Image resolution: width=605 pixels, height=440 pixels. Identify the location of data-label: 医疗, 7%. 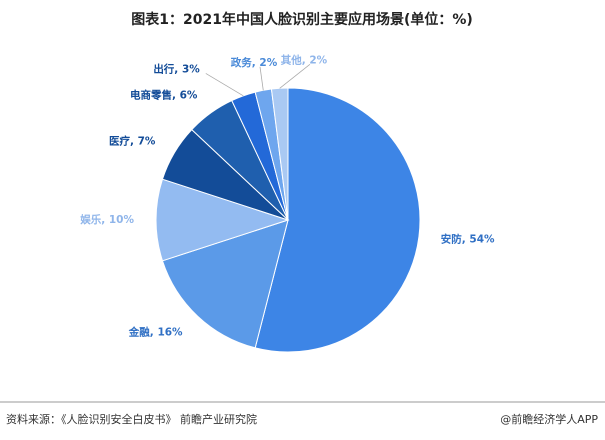
(132, 141).